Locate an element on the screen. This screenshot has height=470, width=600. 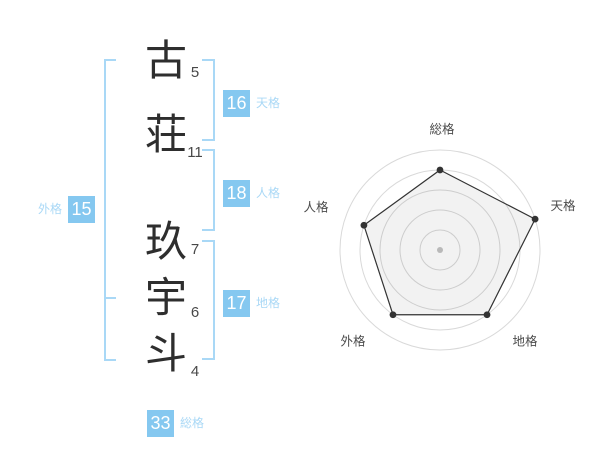
name-char-4: 宇 is located at coordinates (165, 297).